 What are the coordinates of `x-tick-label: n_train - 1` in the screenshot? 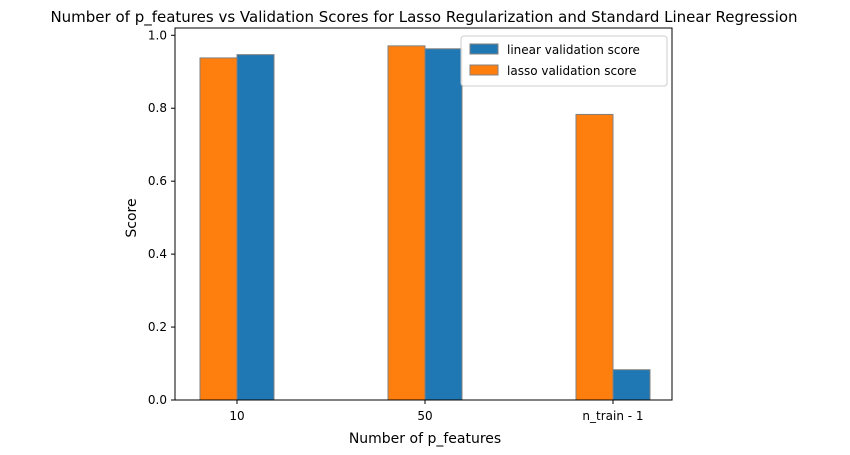 It's located at (612, 416).